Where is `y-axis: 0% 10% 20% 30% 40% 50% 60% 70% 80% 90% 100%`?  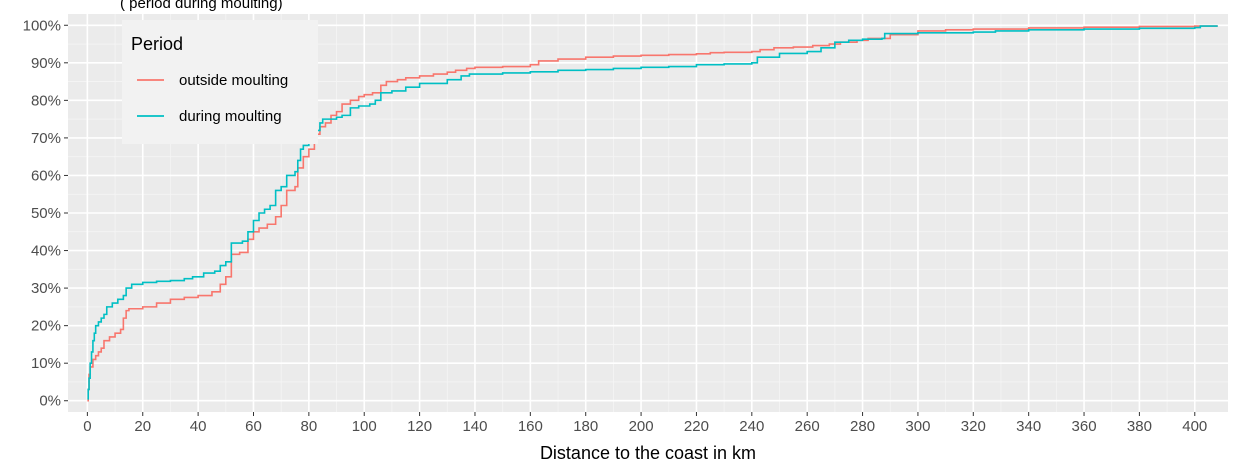 y-axis: 0% 10% 20% 30% 40% 50% 60% 70% 80% 90% 100% is located at coordinates (45, 213).